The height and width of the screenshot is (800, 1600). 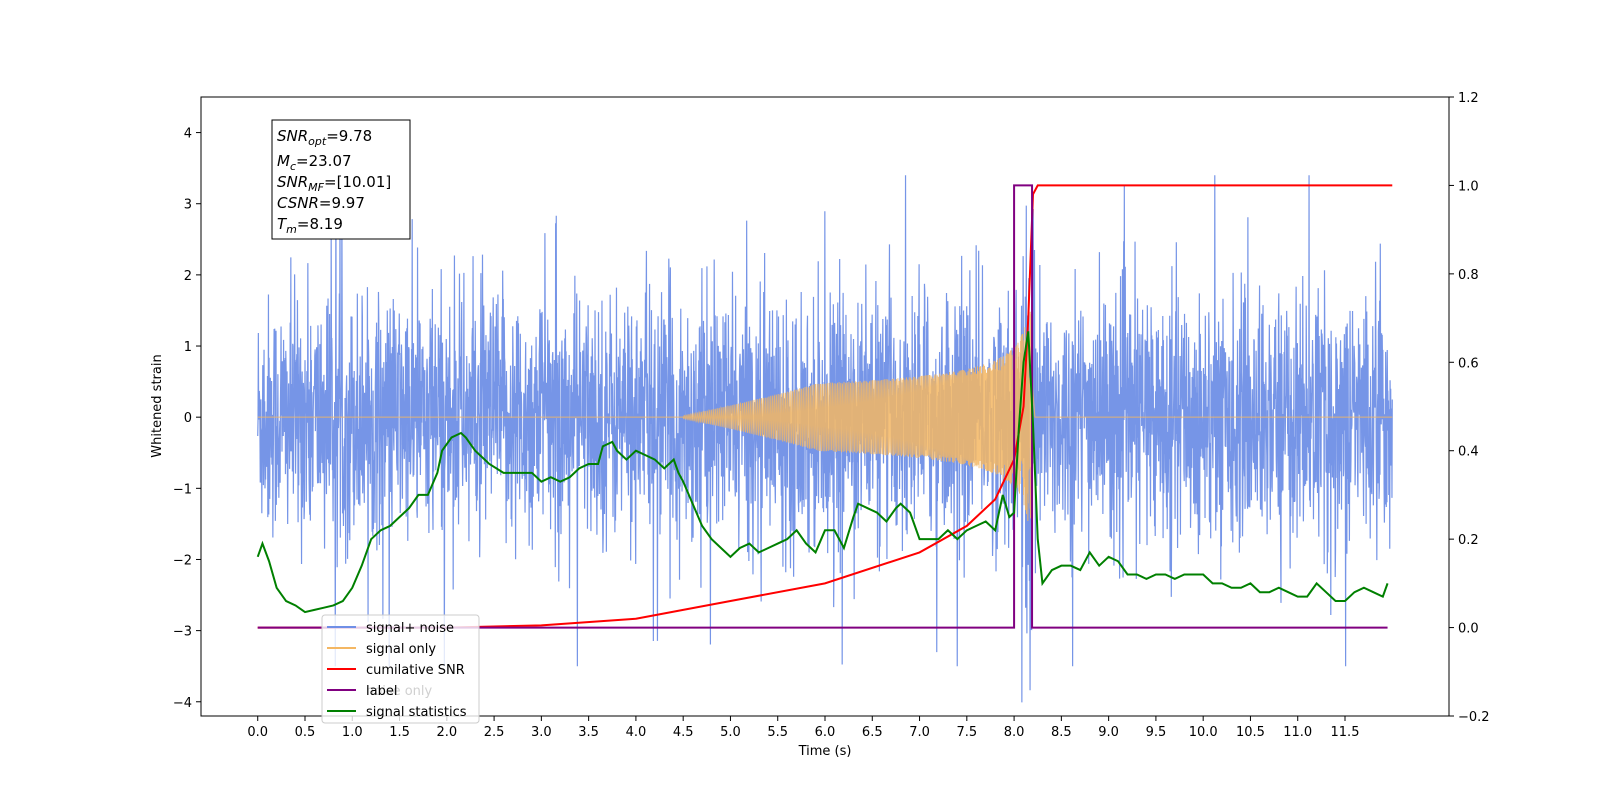 I want to click on info-csnr: CSNR=9.97, so click(x=321, y=203).